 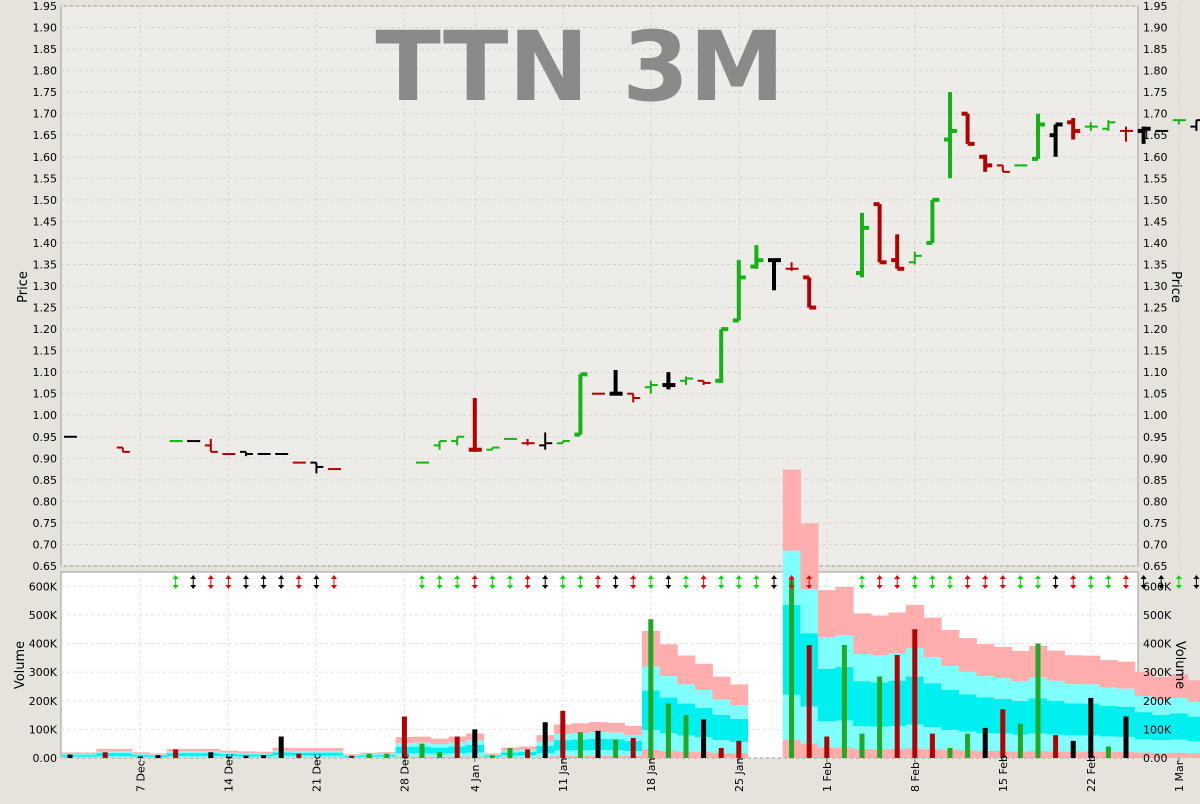 I want to click on price-tick-label: 0.80, so click(x=45, y=501).